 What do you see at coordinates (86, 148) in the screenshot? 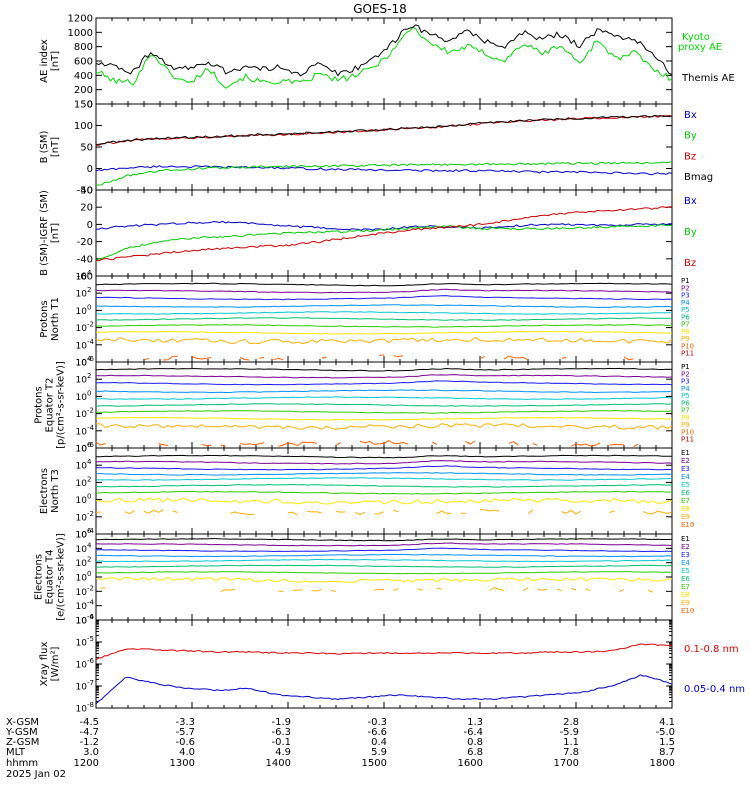
I see `y-tick-label: 50` at bounding box center [86, 148].